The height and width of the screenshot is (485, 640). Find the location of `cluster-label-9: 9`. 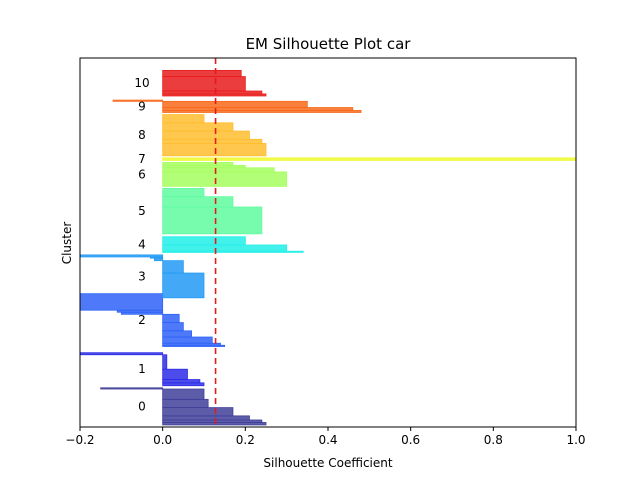

cluster-label-9: 9 is located at coordinates (142, 106).